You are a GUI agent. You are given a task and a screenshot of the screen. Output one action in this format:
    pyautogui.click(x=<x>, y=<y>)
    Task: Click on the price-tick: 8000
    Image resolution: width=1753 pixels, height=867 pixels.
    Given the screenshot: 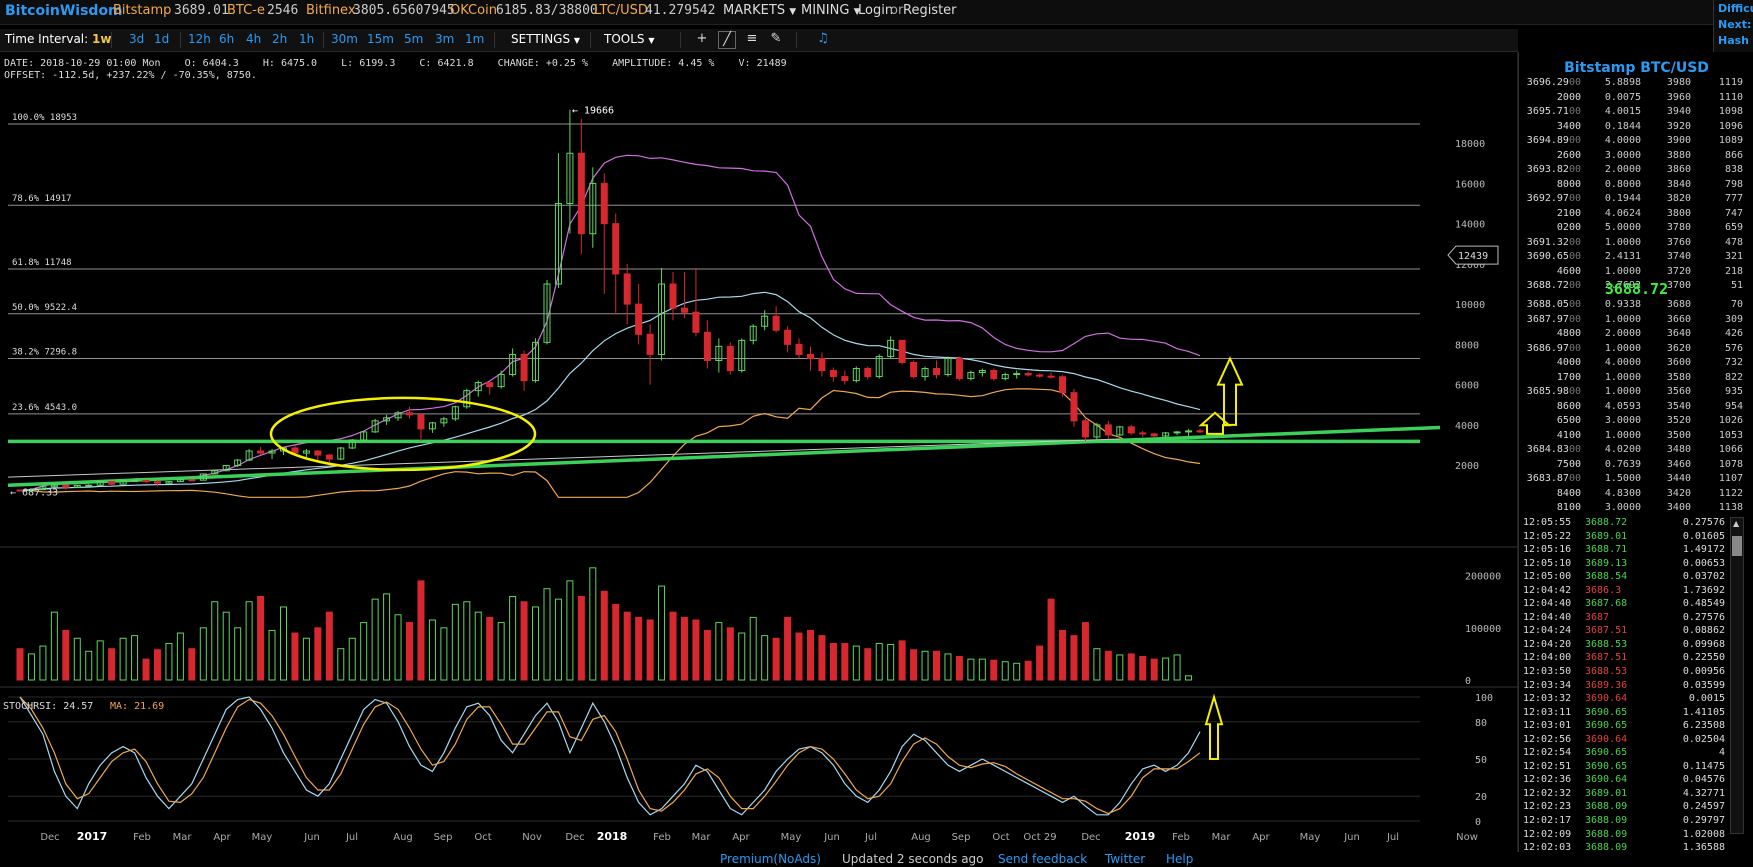 What is the action you would take?
    pyautogui.click(x=1467, y=345)
    